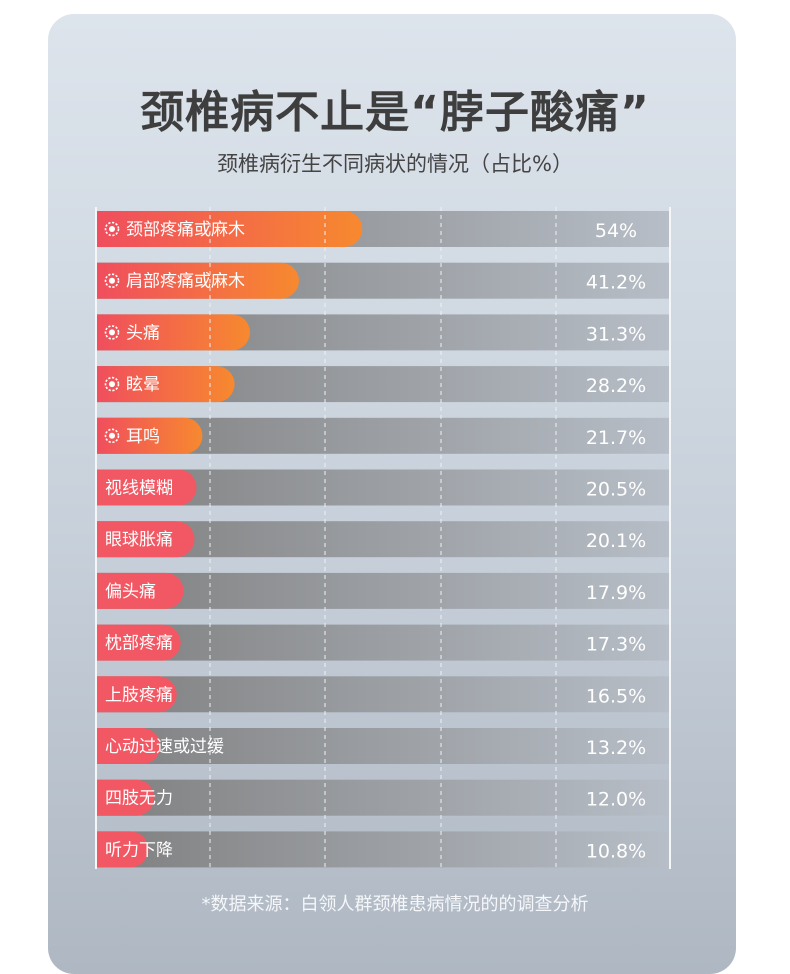 This screenshot has width=790, height=974. I want to click on value-label: 20.5%, so click(616, 490).